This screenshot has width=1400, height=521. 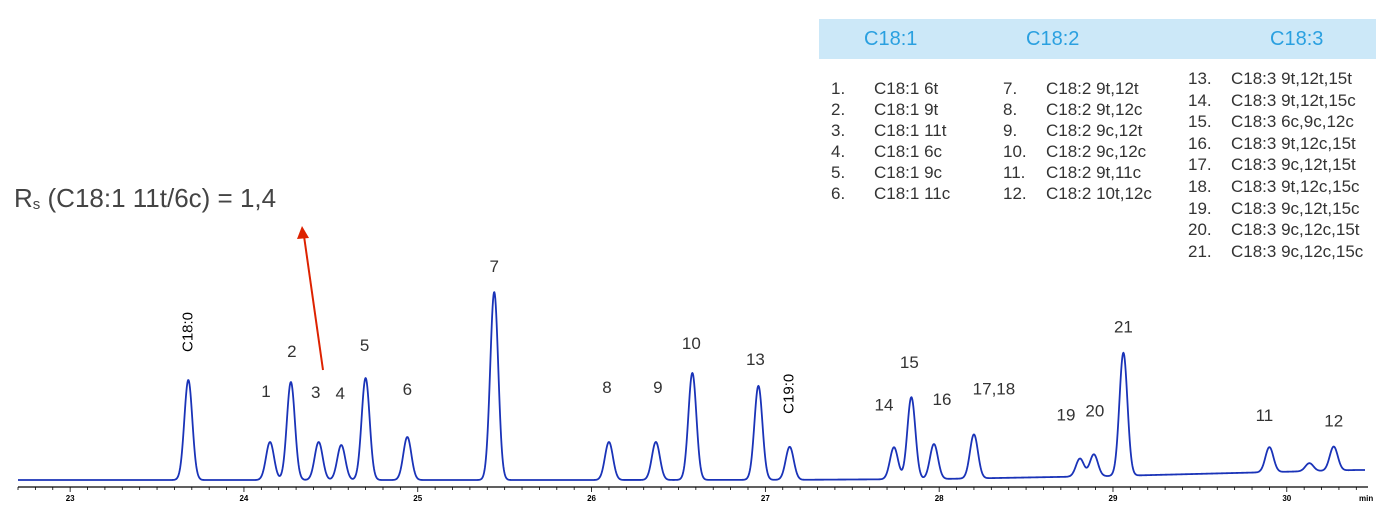 I want to click on peak-label-17-18: 17,18, so click(x=994, y=388).